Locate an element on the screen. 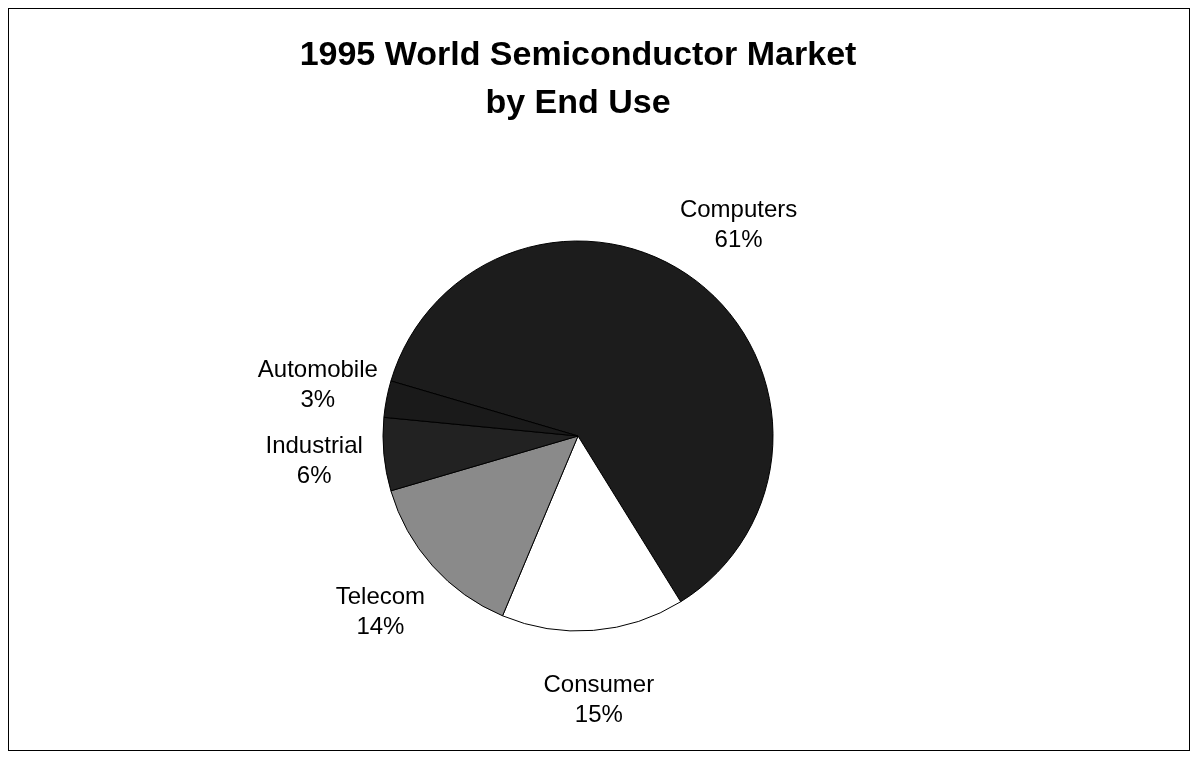  slice-label: Consumer is located at coordinates (599, 683).